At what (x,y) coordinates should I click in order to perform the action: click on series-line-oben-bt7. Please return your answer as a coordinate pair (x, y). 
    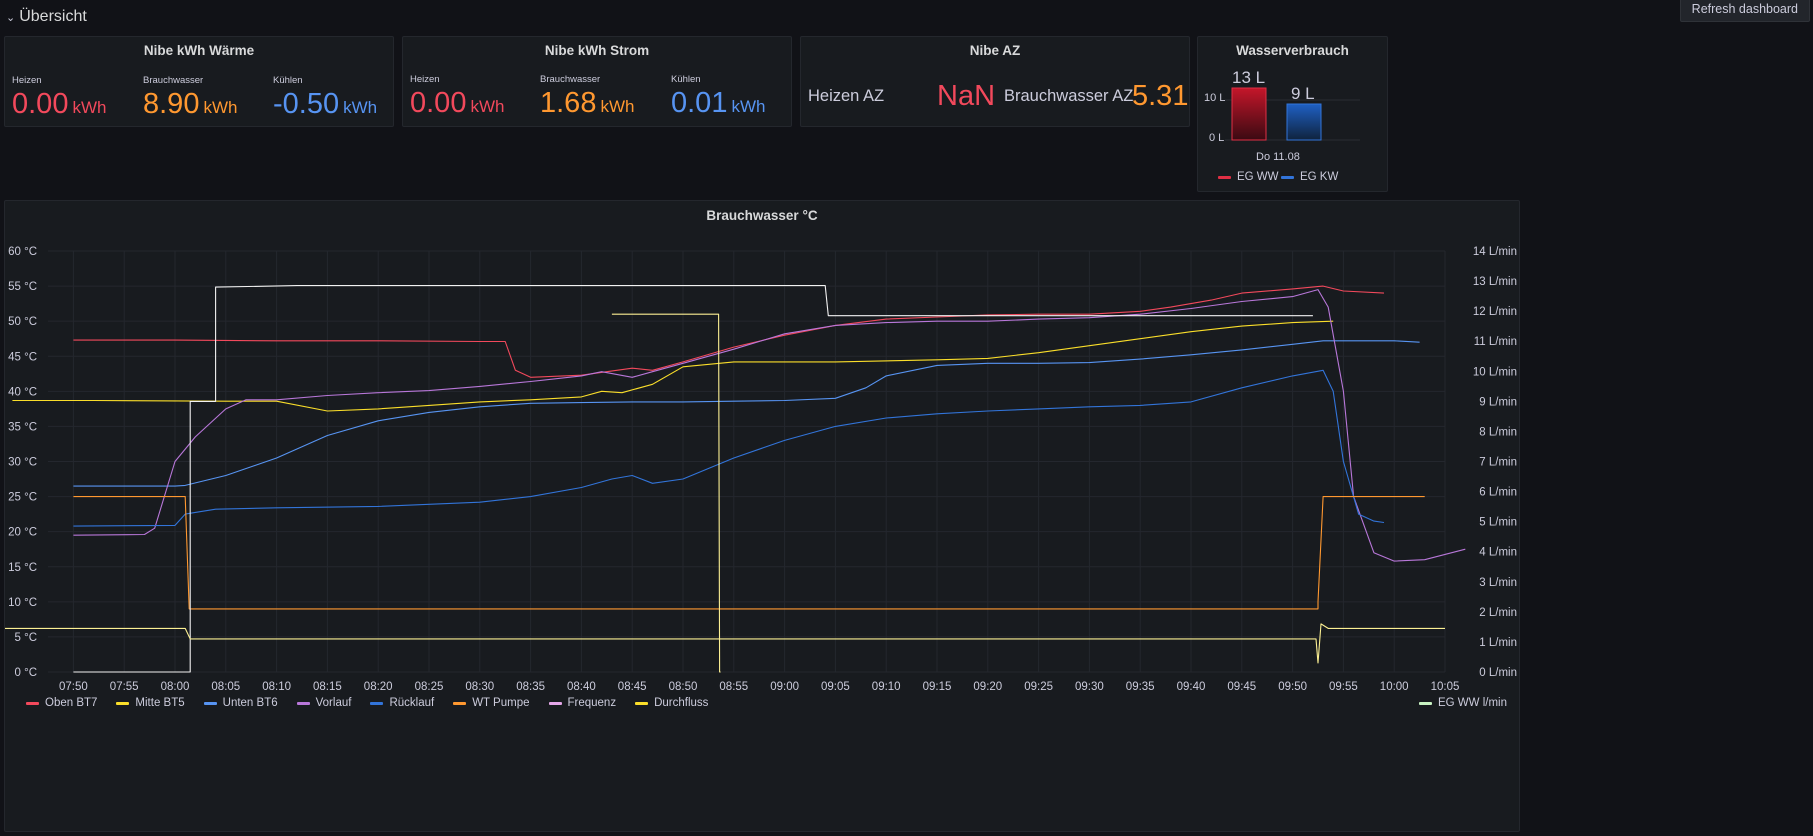
    Looking at the image, I should click on (729, 331).